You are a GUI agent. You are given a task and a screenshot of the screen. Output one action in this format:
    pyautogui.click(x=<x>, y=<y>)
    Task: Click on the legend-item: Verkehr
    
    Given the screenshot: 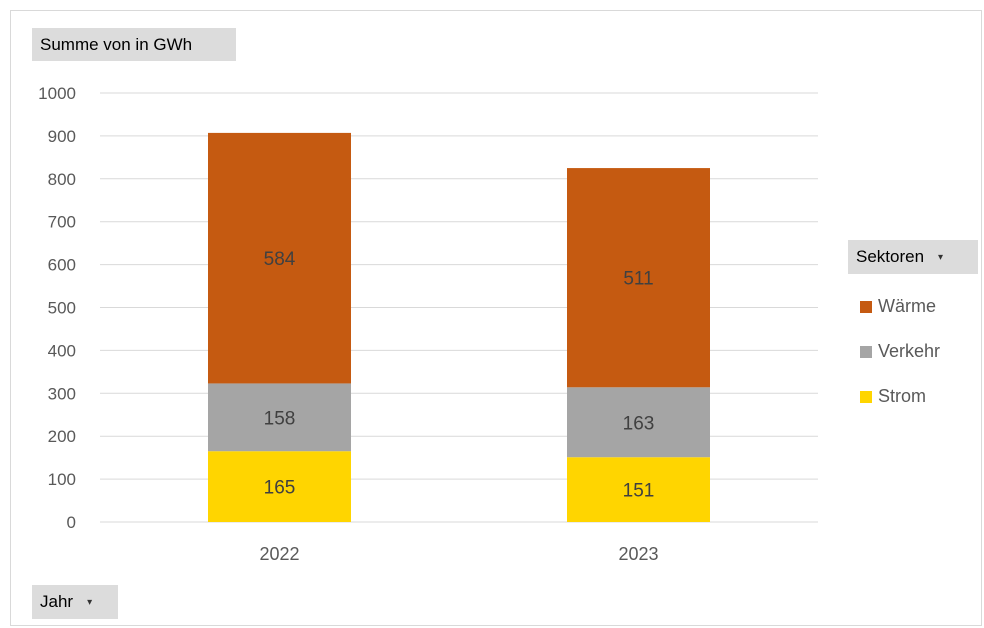 What is the action you would take?
    pyautogui.click(x=900, y=351)
    